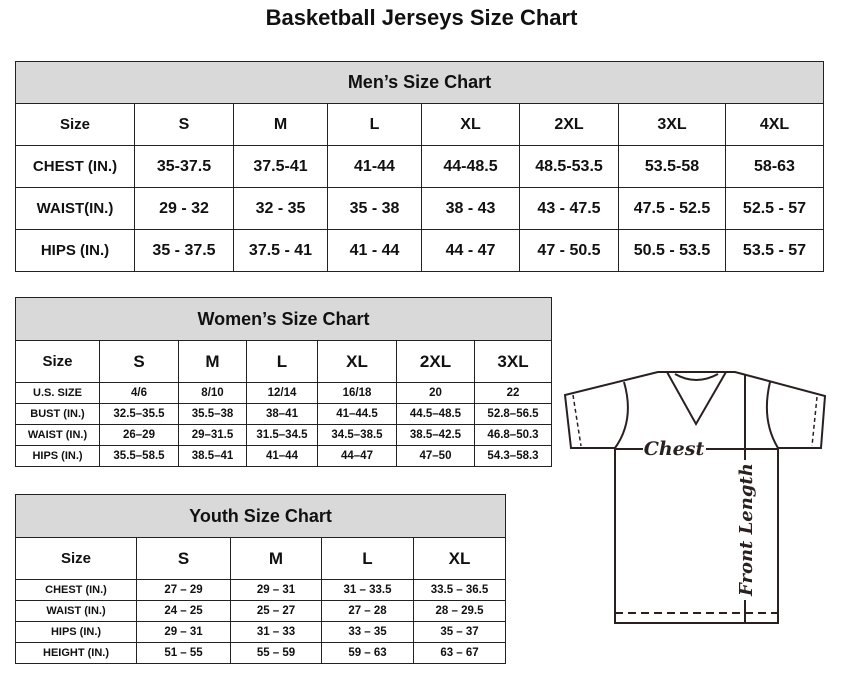  What do you see at coordinates (672, 166) in the screenshot?
I see `table-cell: 53.5-58` at bounding box center [672, 166].